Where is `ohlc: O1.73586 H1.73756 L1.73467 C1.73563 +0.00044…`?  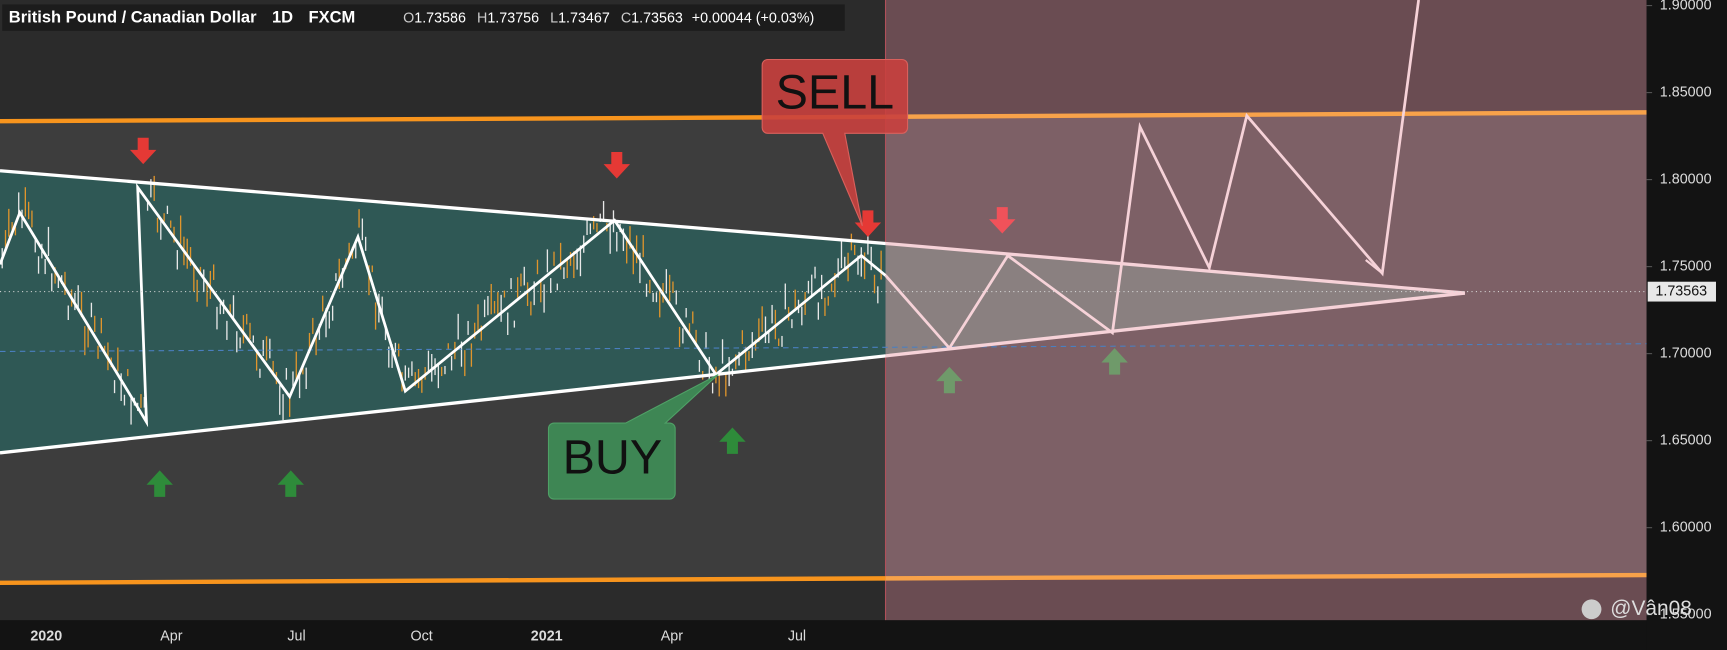
ohlc: O1.73586 H1.73756 L1.73467 C1.73563 +0.00044… is located at coordinates (608, 19).